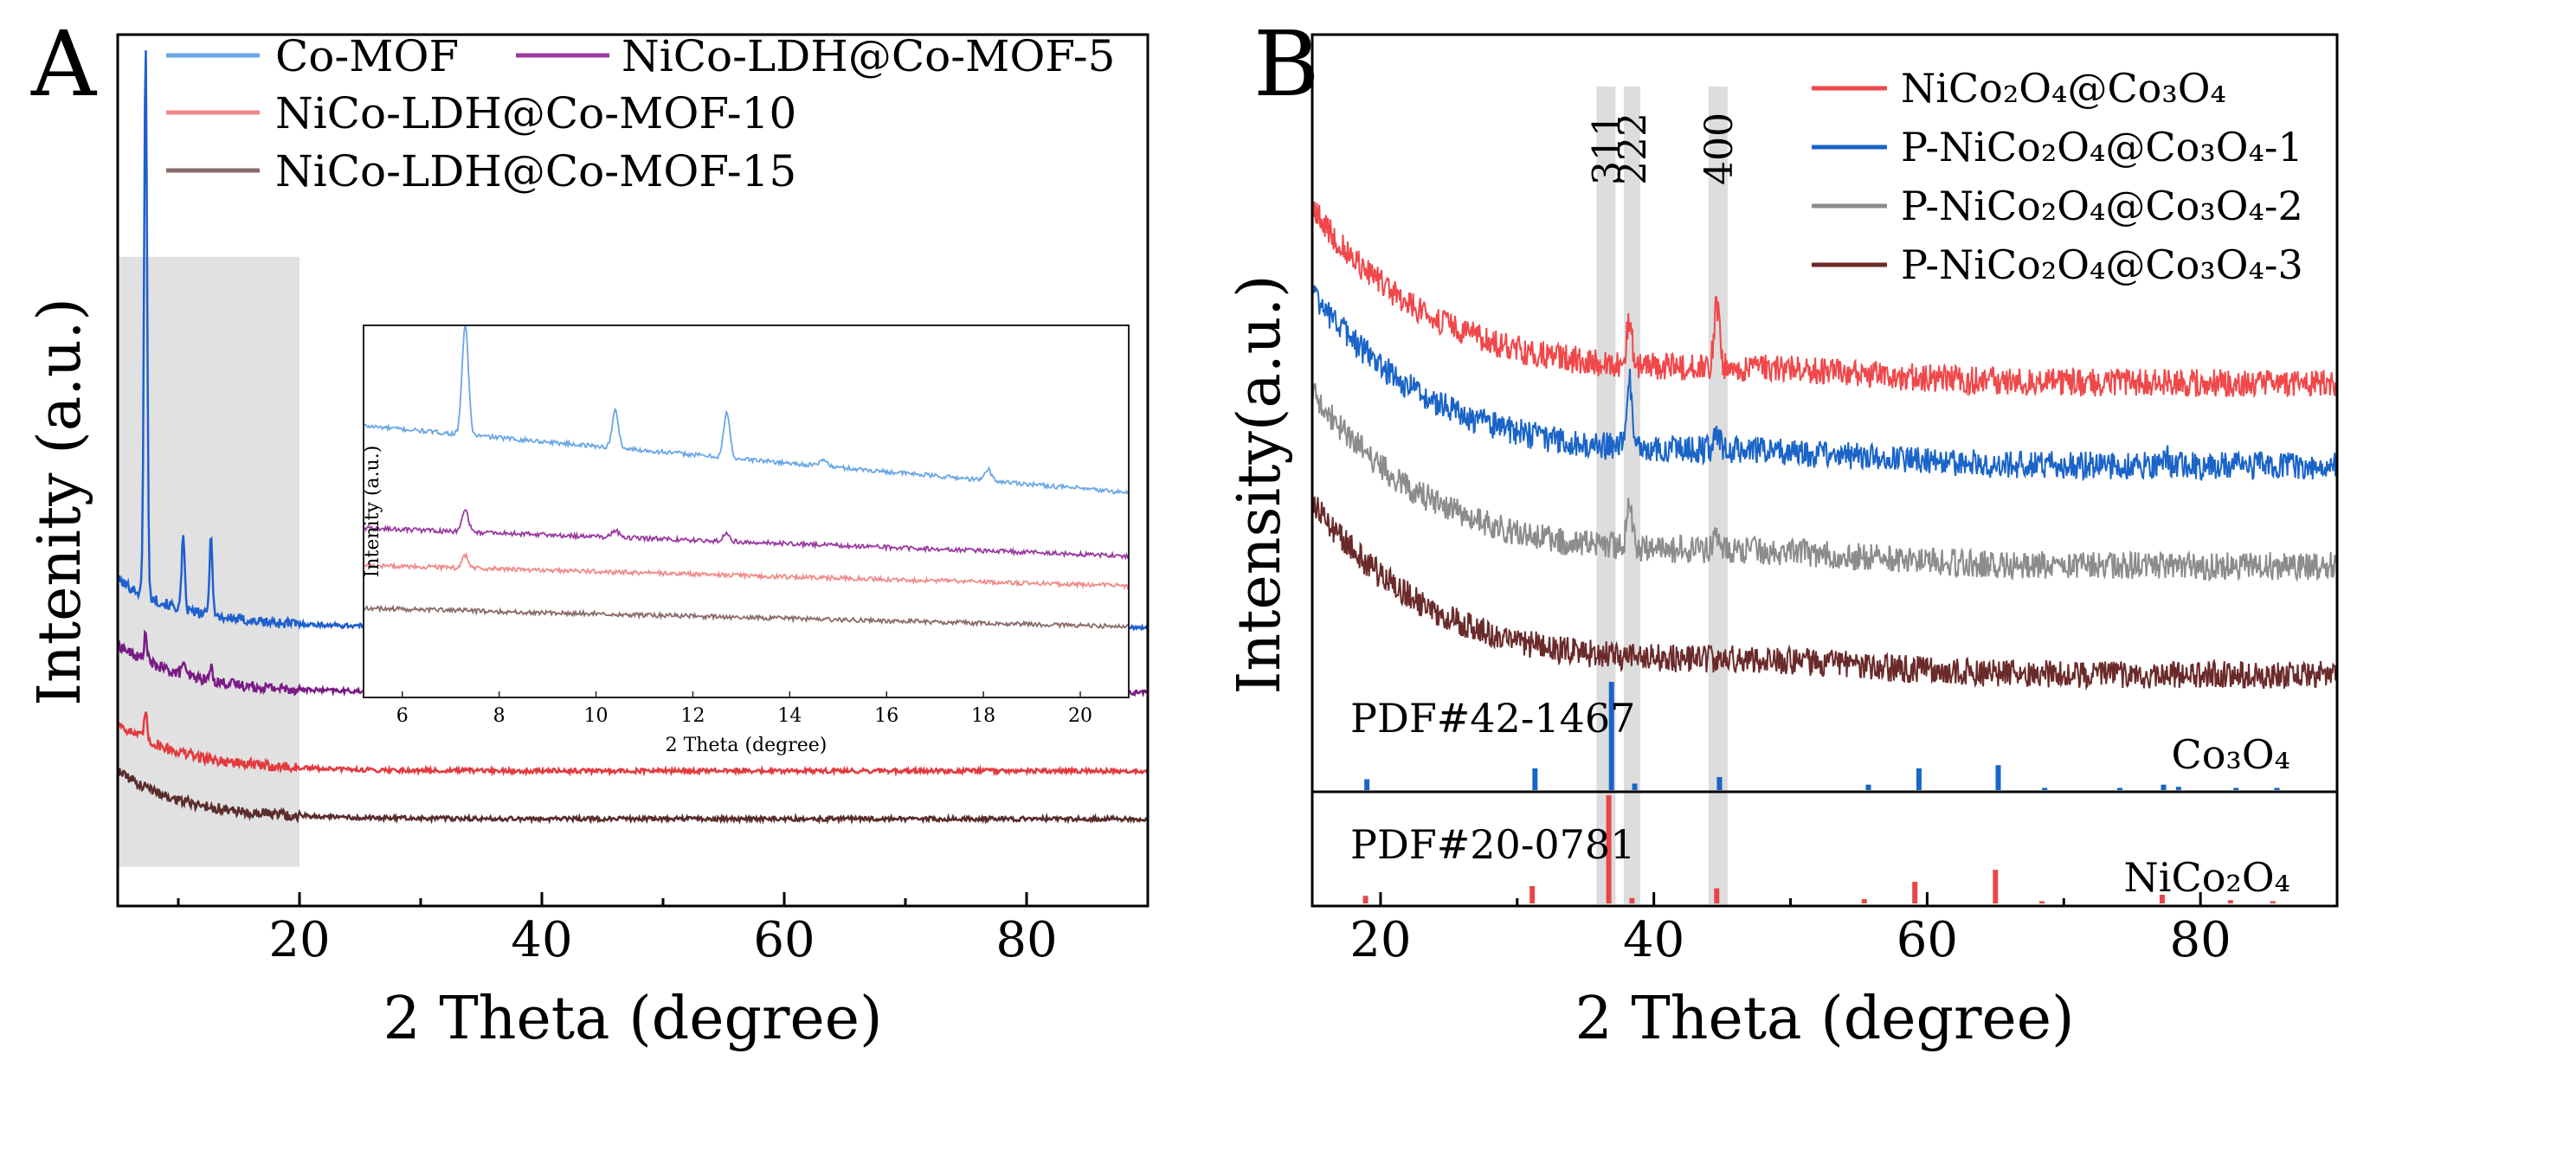 The image size is (2576, 1163). What do you see at coordinates (596, 716) in the screenshot?
I see `a-inset-x-tick-label: 10` at bounding box center [596, 716].